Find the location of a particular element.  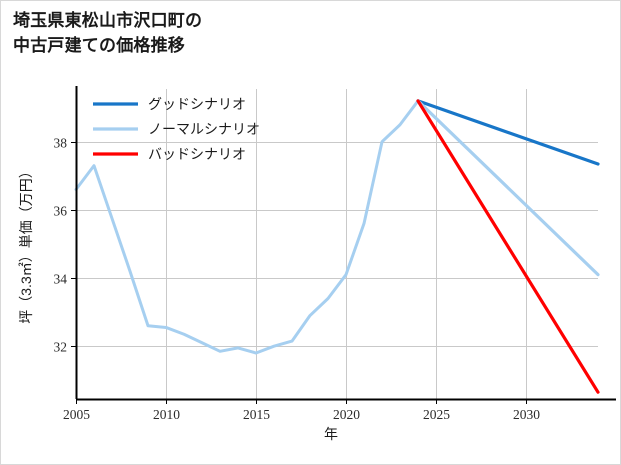

y-axis-title: 坪（3.3㎡）単価（万円） is located at coordinates (26, 243).